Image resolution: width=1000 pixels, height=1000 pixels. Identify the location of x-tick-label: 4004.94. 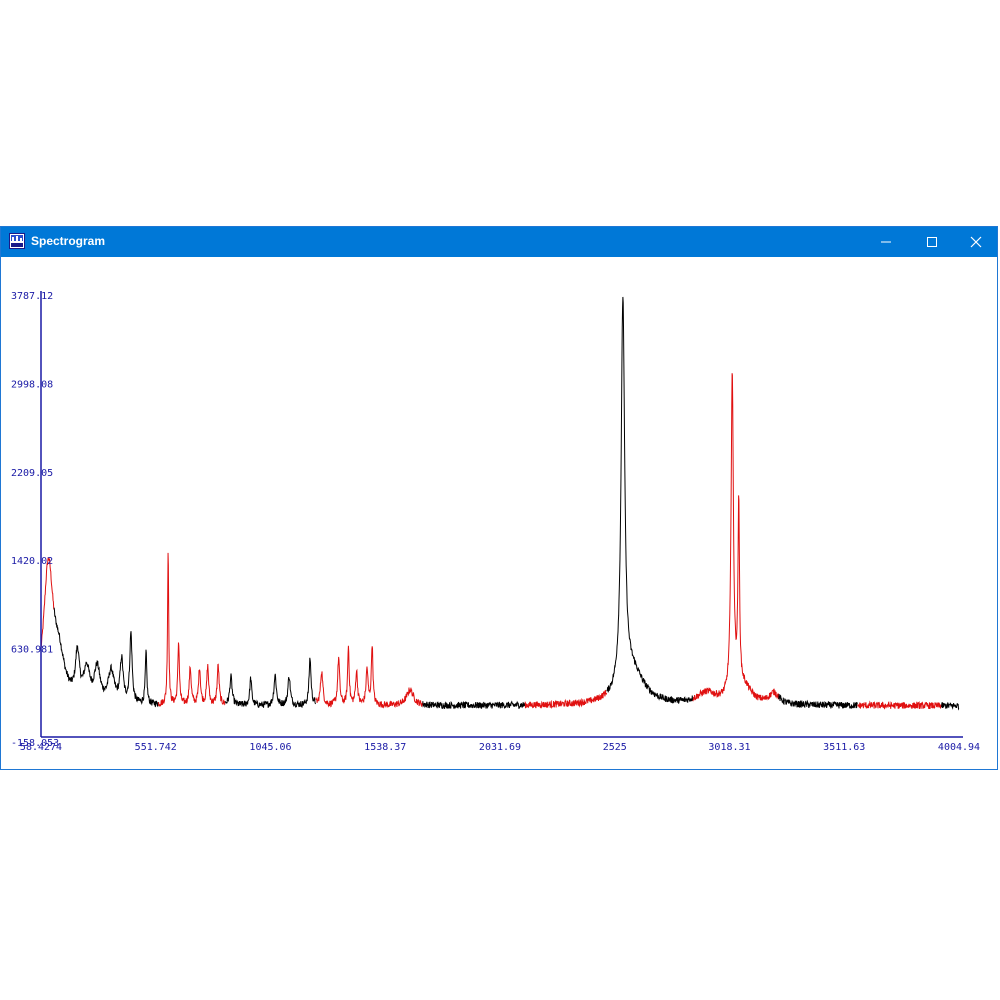
(959, 747).